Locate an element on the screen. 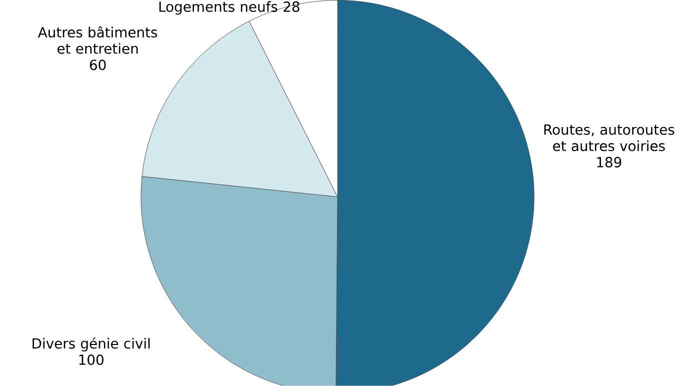 The image size is (700, 386). data-label: 28 is located at coordinates (292, 7).